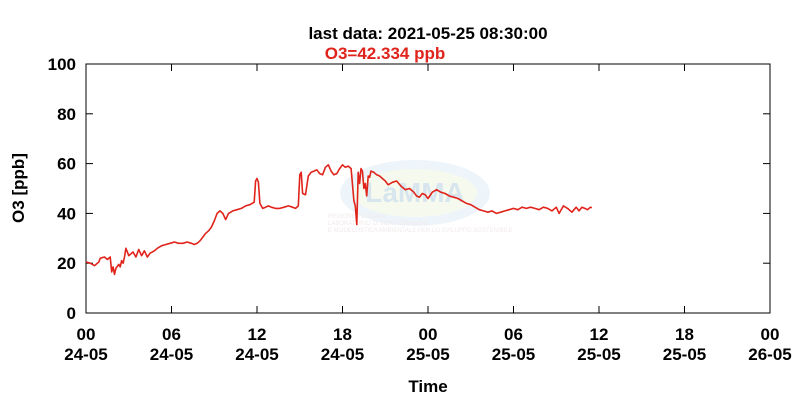 This screenshot has width=800, height=405. I want to click on latest-value-readout: O3=42.334 ppb, so click(385, 53).